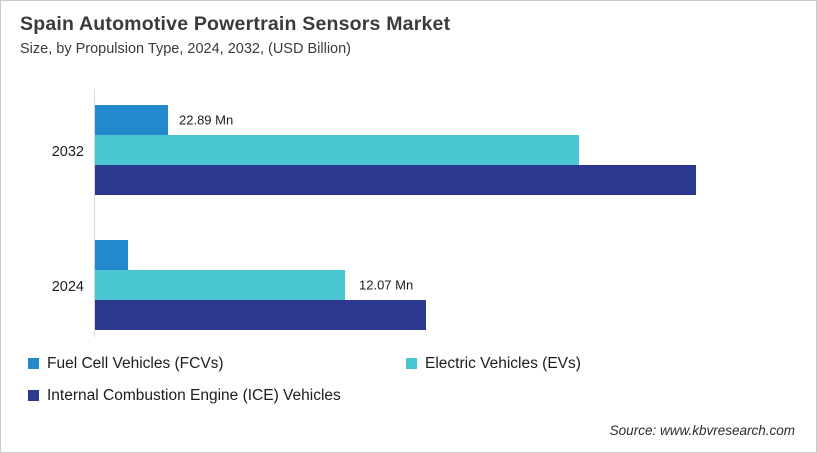 This screenshot has height=453, width=817. I want to click on legend-swatch-fcv-icon, so click(33, 364).